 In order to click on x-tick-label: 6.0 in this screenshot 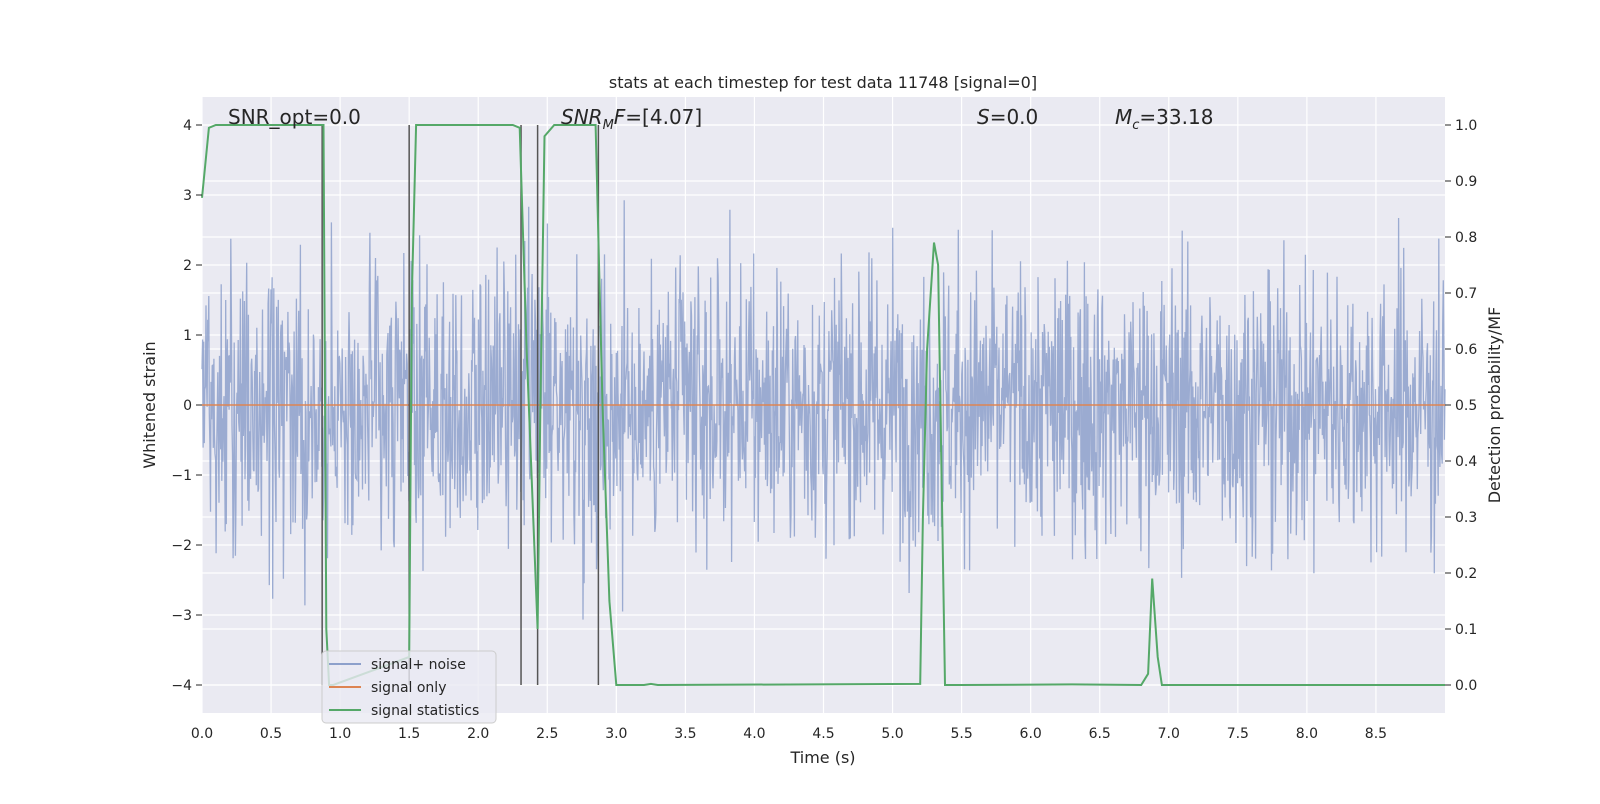, I will do `click(1031, 734)`.